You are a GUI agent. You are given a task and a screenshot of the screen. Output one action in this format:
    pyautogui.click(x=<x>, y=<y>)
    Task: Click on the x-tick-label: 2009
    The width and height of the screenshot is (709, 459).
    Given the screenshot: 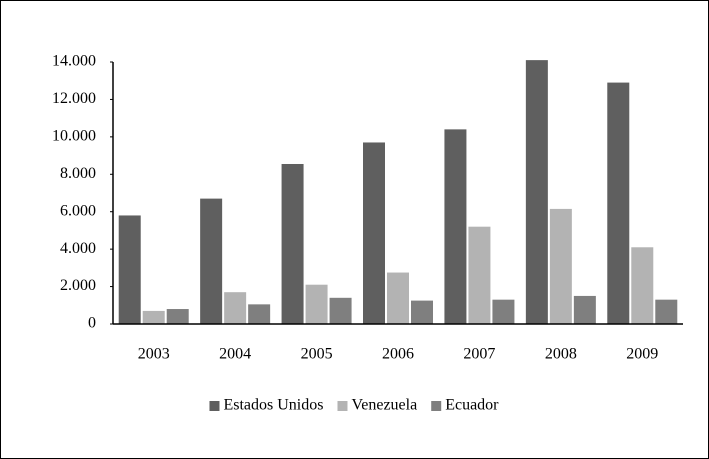 What is the action you would take?
    pyautogui.click(x=642, y=354)
    